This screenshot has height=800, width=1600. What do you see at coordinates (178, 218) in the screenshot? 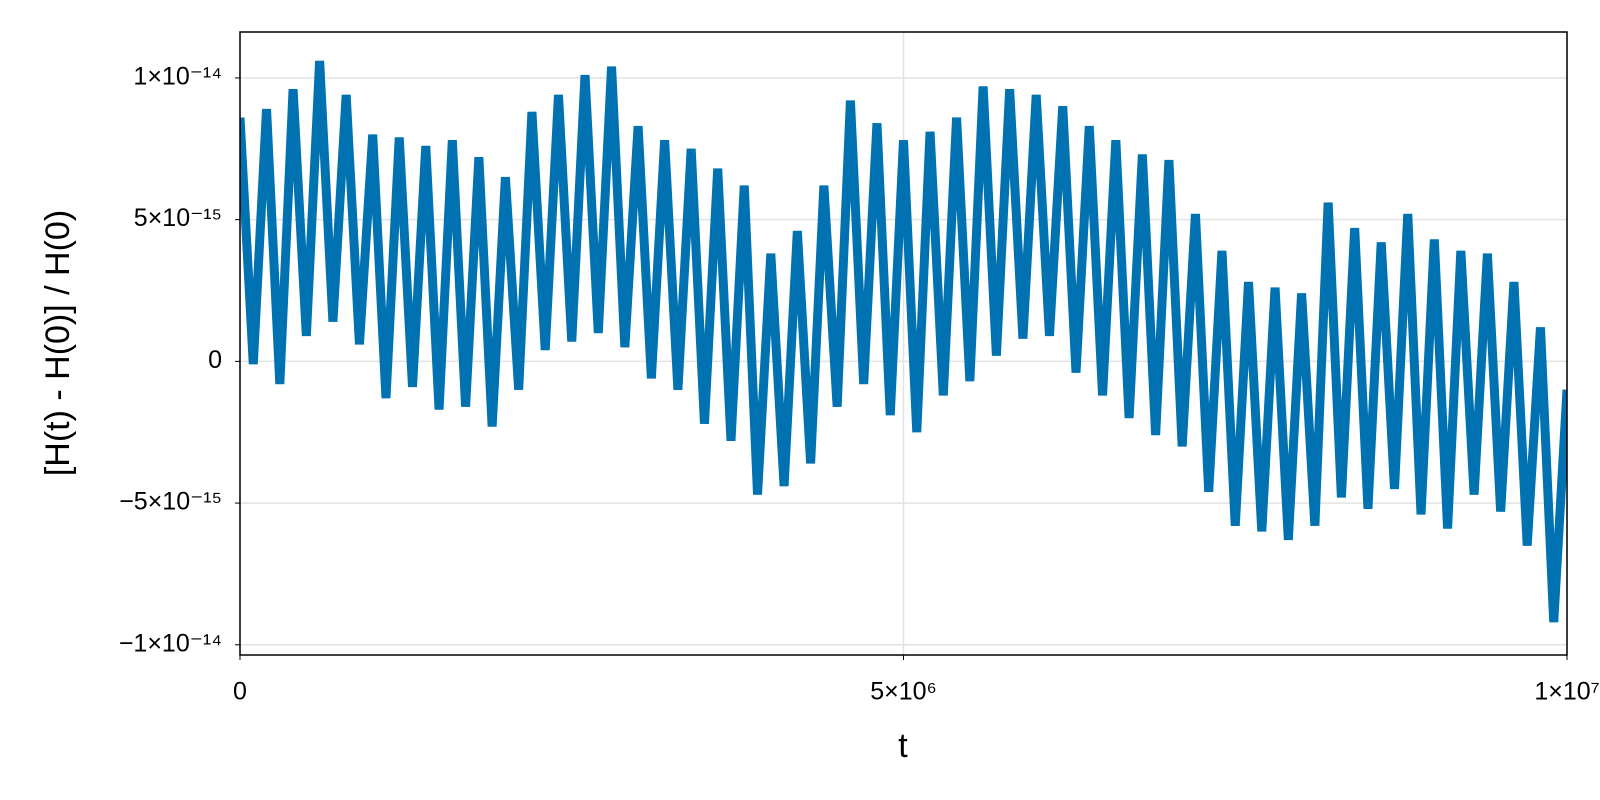
I see `y-tick-label: 5×10⁻¹⁵` at bounding box center [178, 218].